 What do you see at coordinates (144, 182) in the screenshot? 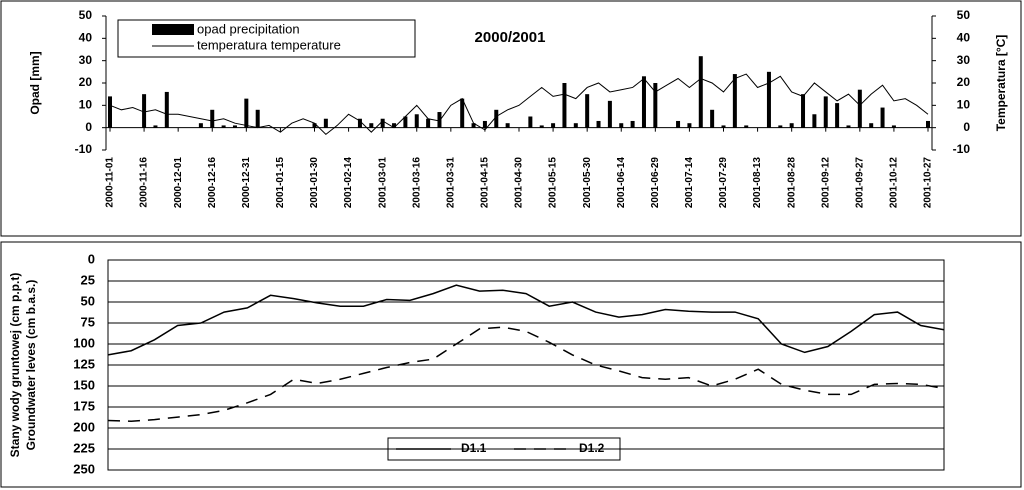
I see `x-tick-label: 2000-11-16` at bounding box center [144, 182].